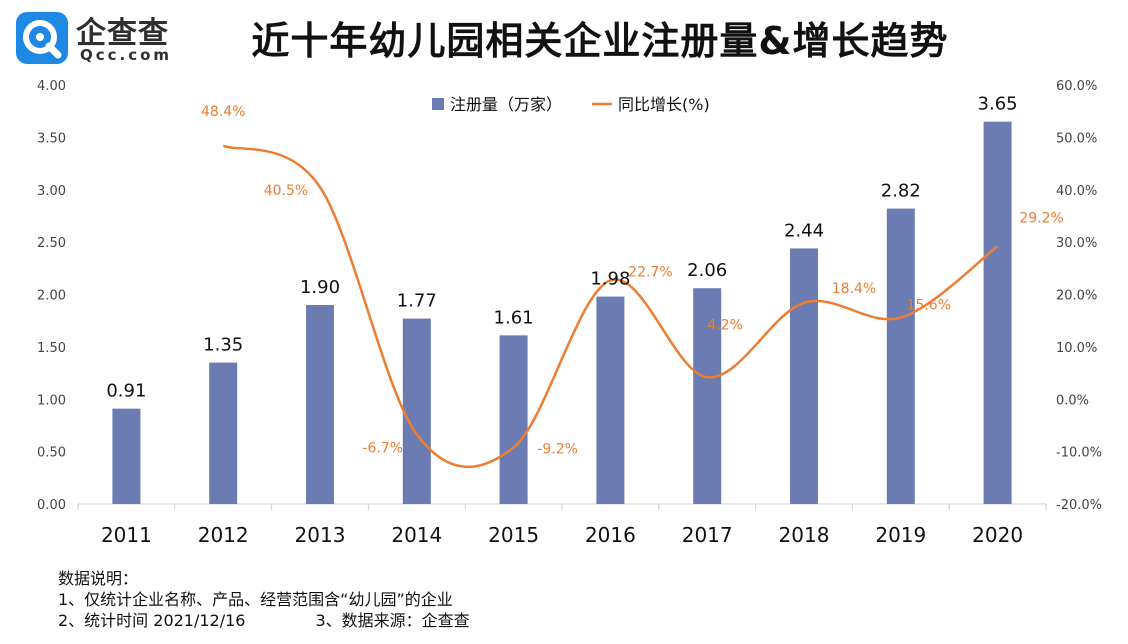 The width and height of the screenshot is (1128, 644). Describe the element at coordinates (997, 535) in the screenshot. I see `x-category-label: 2020` at that location.